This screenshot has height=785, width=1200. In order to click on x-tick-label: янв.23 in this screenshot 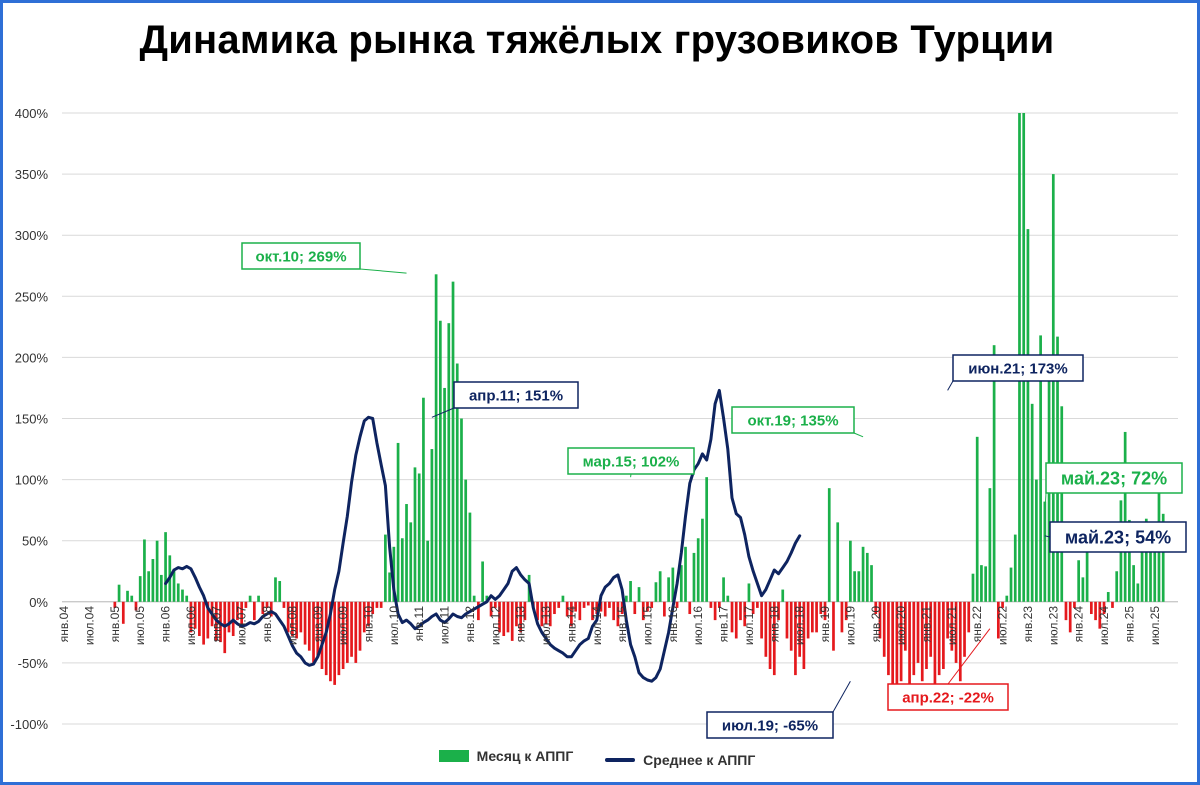, I will do `click(1028, 624)`.